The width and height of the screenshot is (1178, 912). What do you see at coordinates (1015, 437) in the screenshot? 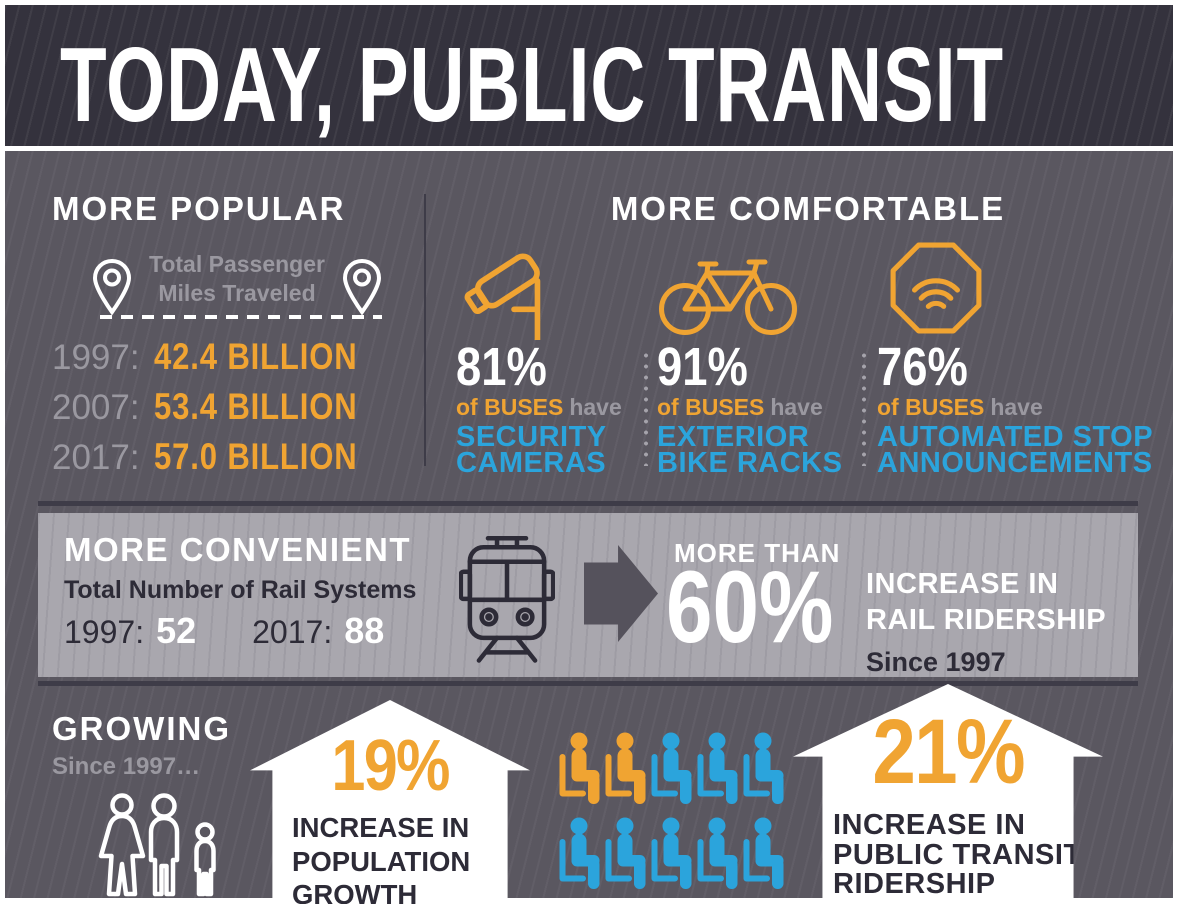
I see `feature-line: AUTOMATED STOP` at bounding box center [1015, 437].